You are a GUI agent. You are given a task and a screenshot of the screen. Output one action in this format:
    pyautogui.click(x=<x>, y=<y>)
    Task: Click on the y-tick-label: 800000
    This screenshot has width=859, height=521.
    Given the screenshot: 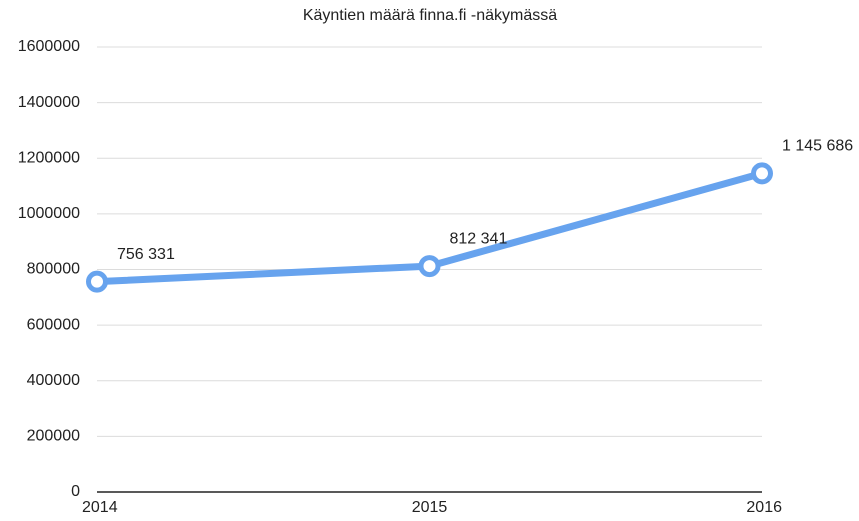 What is the action you would take?
    pyautogui.click(x=53, y=269)
    